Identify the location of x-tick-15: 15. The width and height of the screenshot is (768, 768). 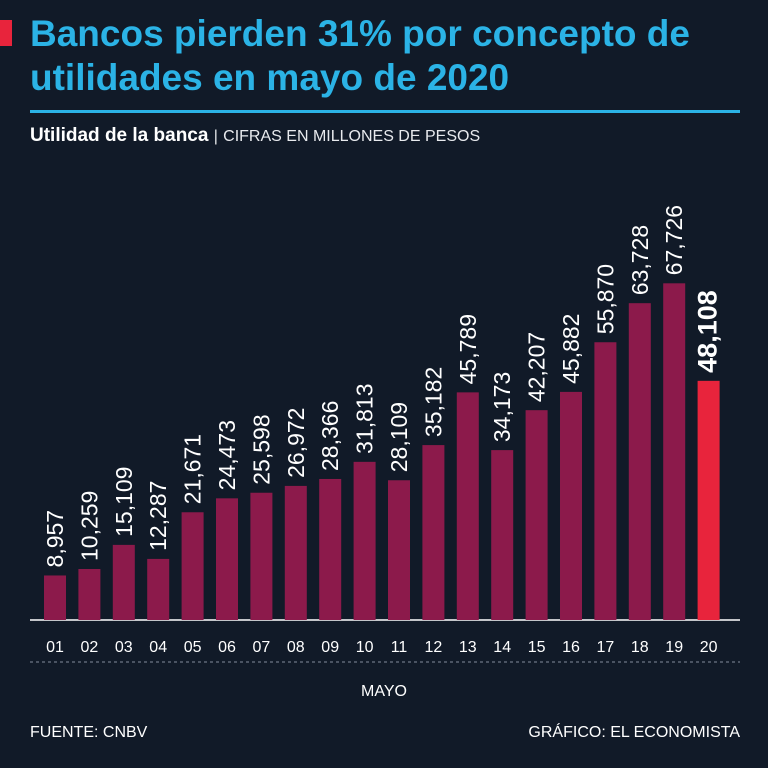
(537, 647).